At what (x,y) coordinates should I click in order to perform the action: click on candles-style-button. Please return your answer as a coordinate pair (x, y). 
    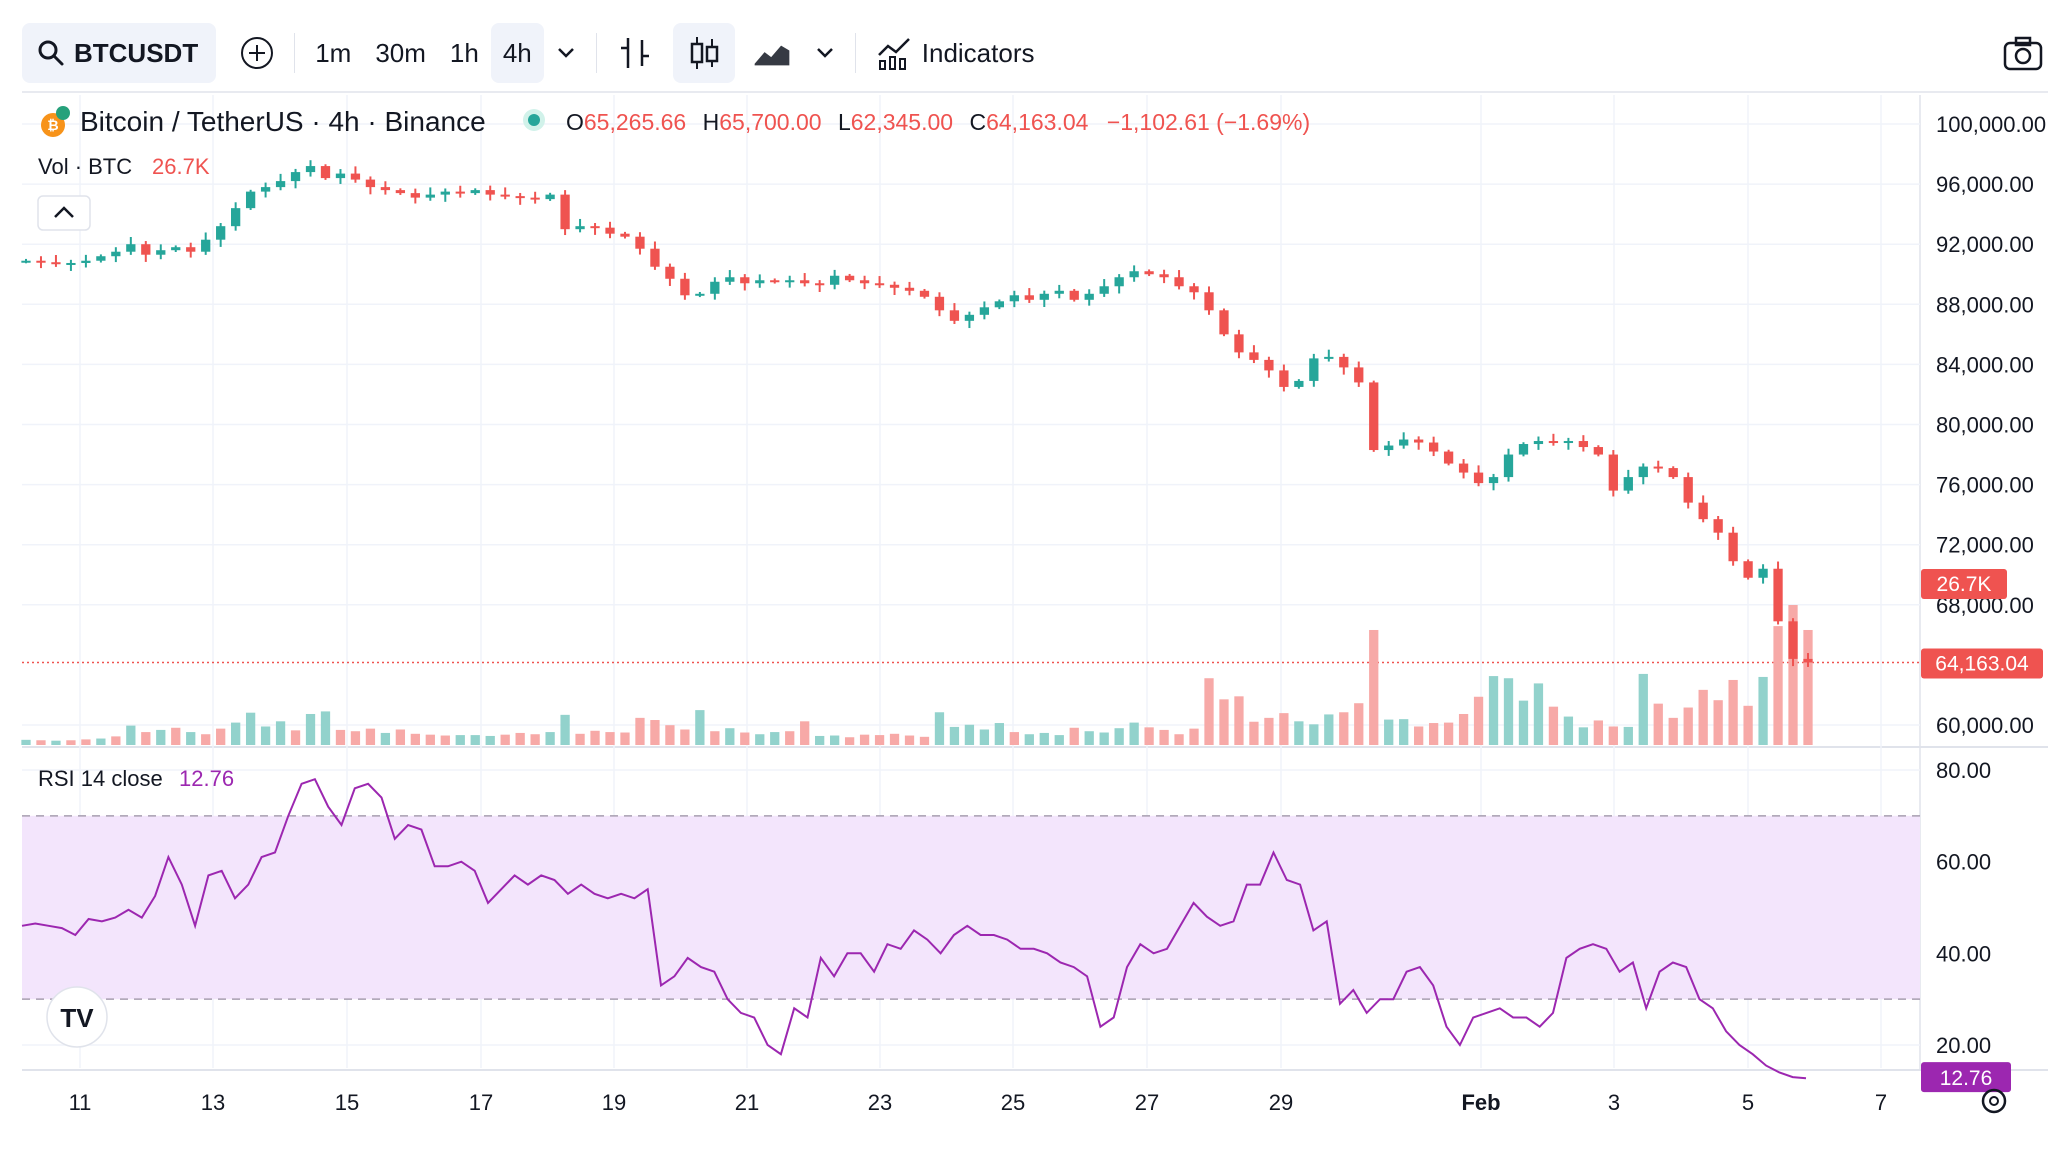
    Looking at the image, I should click on (703, 53).